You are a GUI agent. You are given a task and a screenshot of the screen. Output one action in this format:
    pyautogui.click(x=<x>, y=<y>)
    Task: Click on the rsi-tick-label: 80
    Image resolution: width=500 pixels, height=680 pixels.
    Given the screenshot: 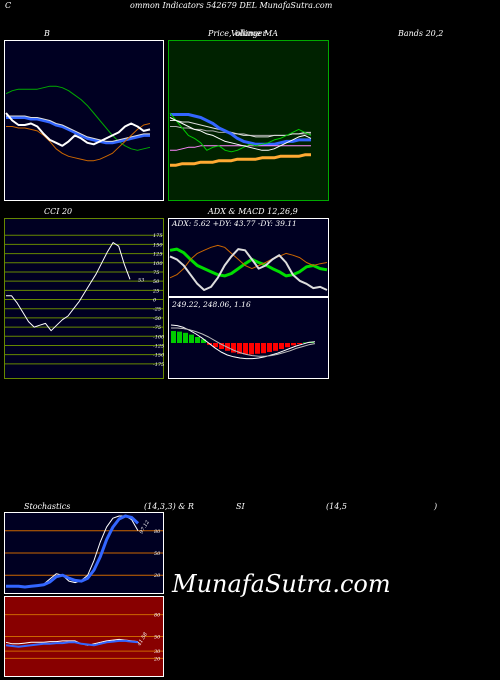 What is the action you would take?
    pyautogui.click(x=157, y=616)
    